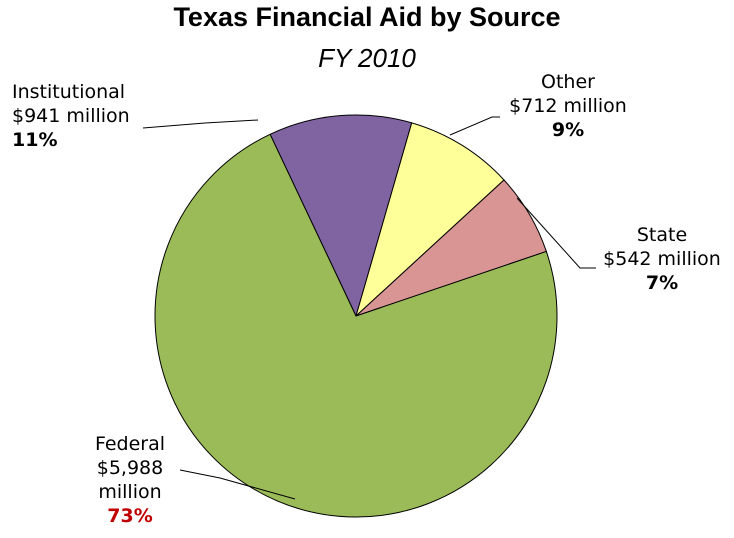 Image resolution: width=734 pixels, height=538 pixels. Describe the element at coordinates (689, 259) in the screenshot. I see `slice-unit-state: million` at that location.